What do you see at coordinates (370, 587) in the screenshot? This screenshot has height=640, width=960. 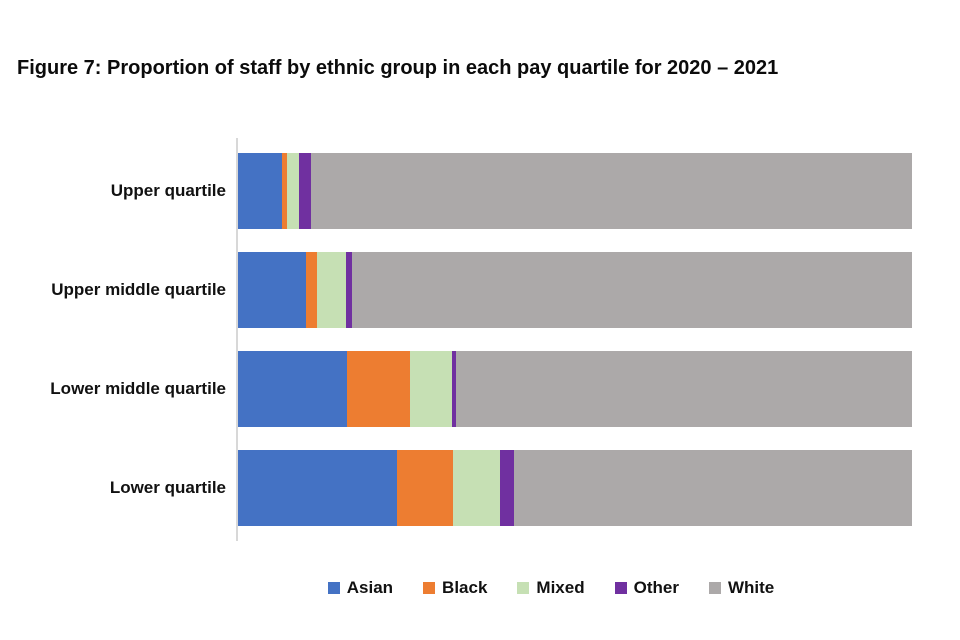 I see `legend-label: Asian` at bounding box center [370, 587].